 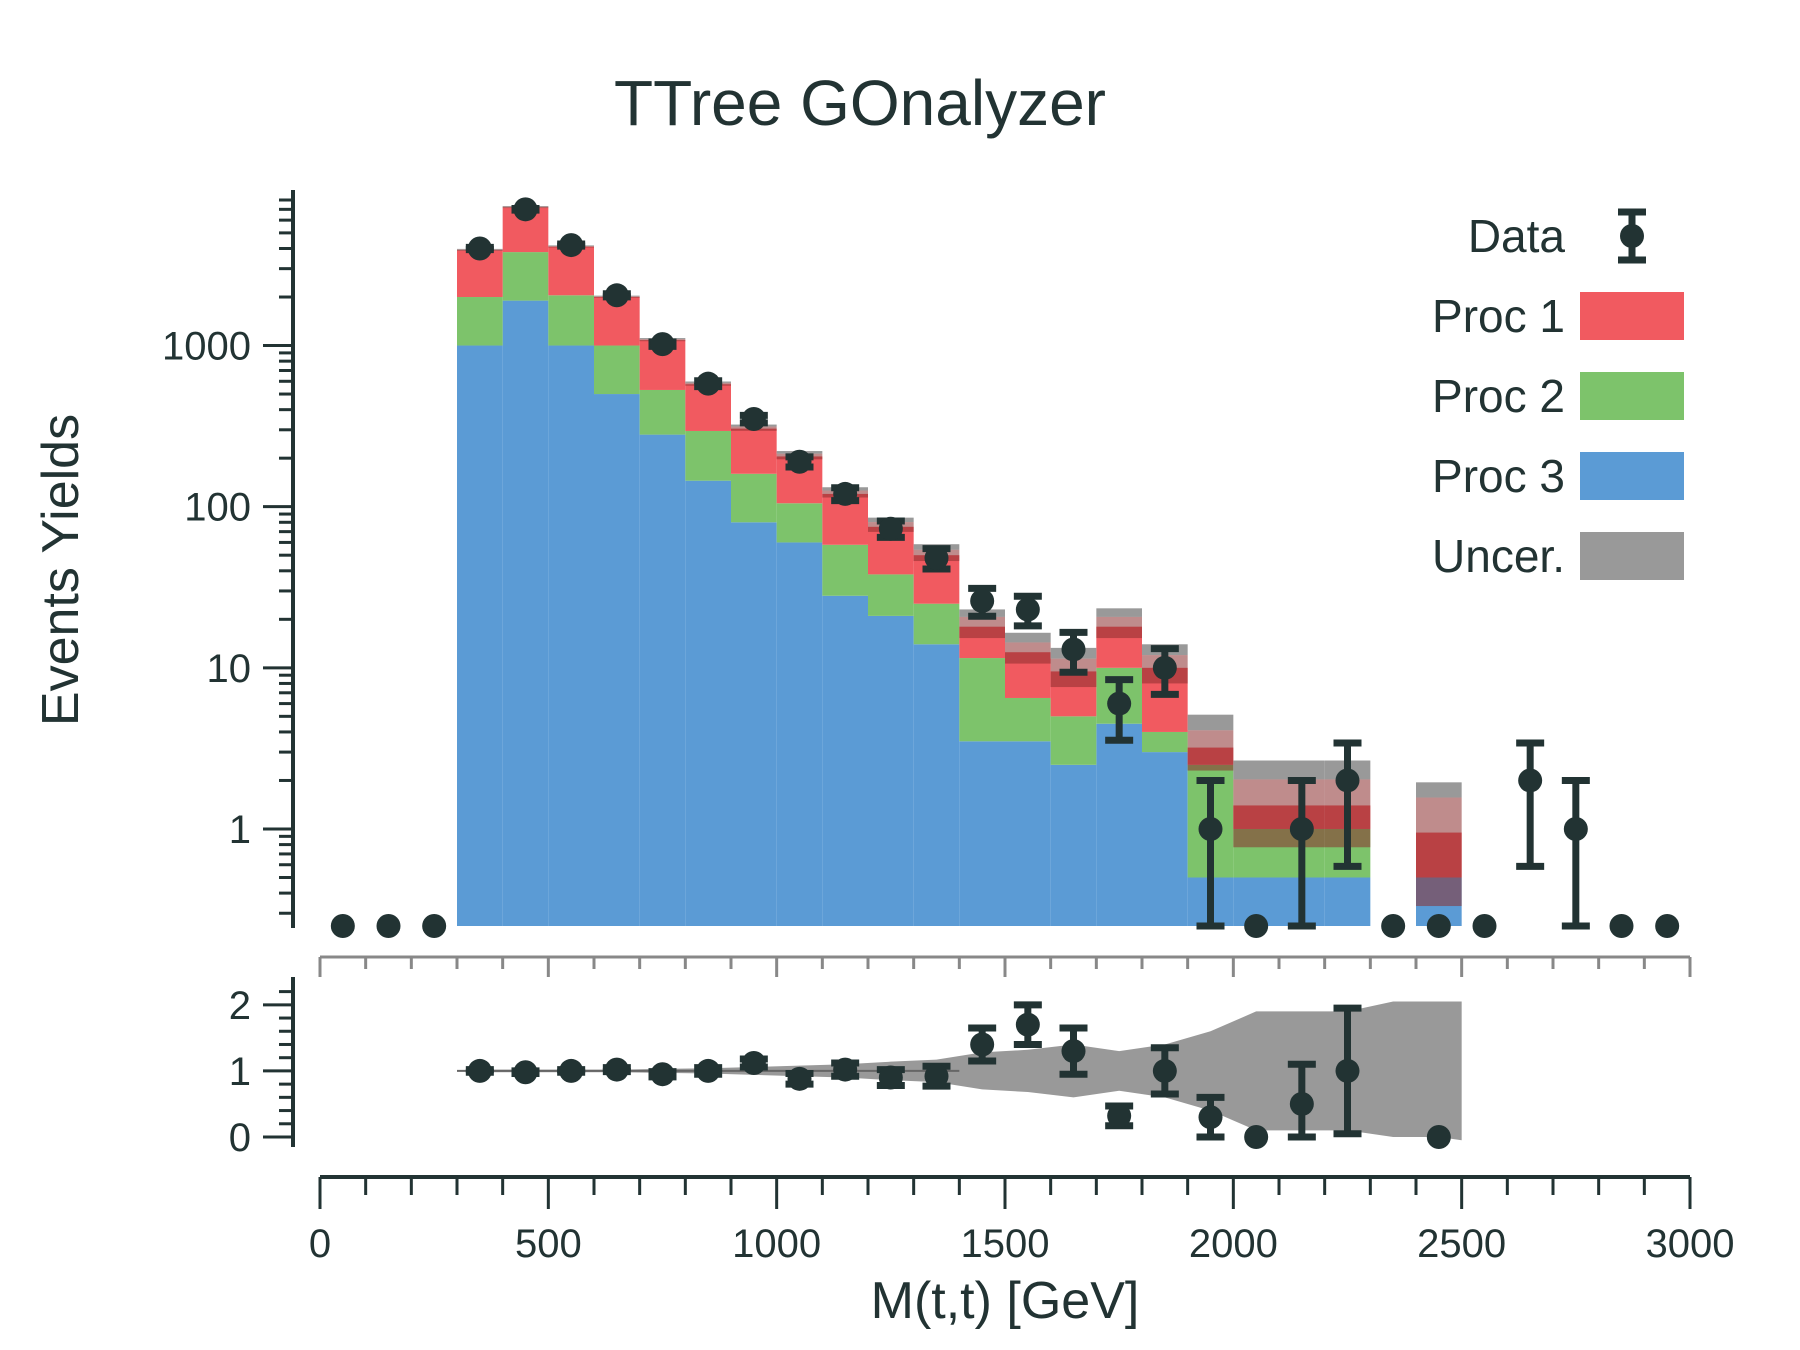 I want to click on x-tick-label: 2500, so click(x=1461, y=1244).